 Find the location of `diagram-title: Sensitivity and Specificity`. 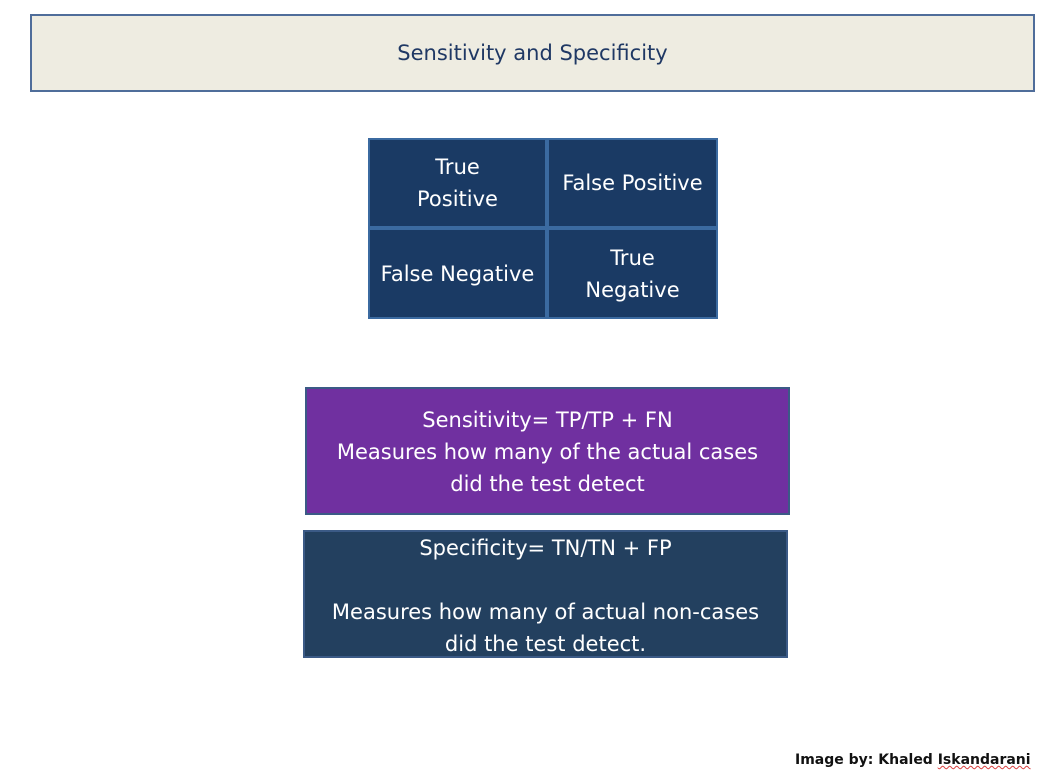

diagram-title: Sensitivity and Specificity is located at coordinates (532, 53).